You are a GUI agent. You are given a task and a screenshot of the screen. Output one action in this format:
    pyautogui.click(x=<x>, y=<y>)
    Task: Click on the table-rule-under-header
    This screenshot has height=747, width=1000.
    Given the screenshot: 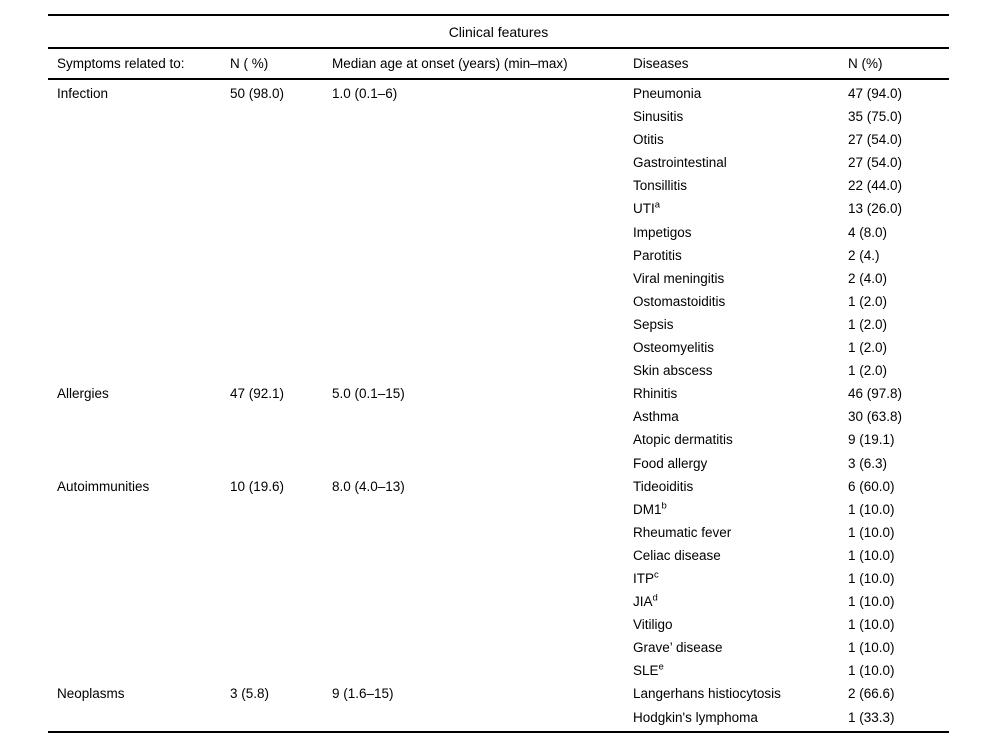 What is the action you would take?
    pyautogui.click(x=498, y=79)
    